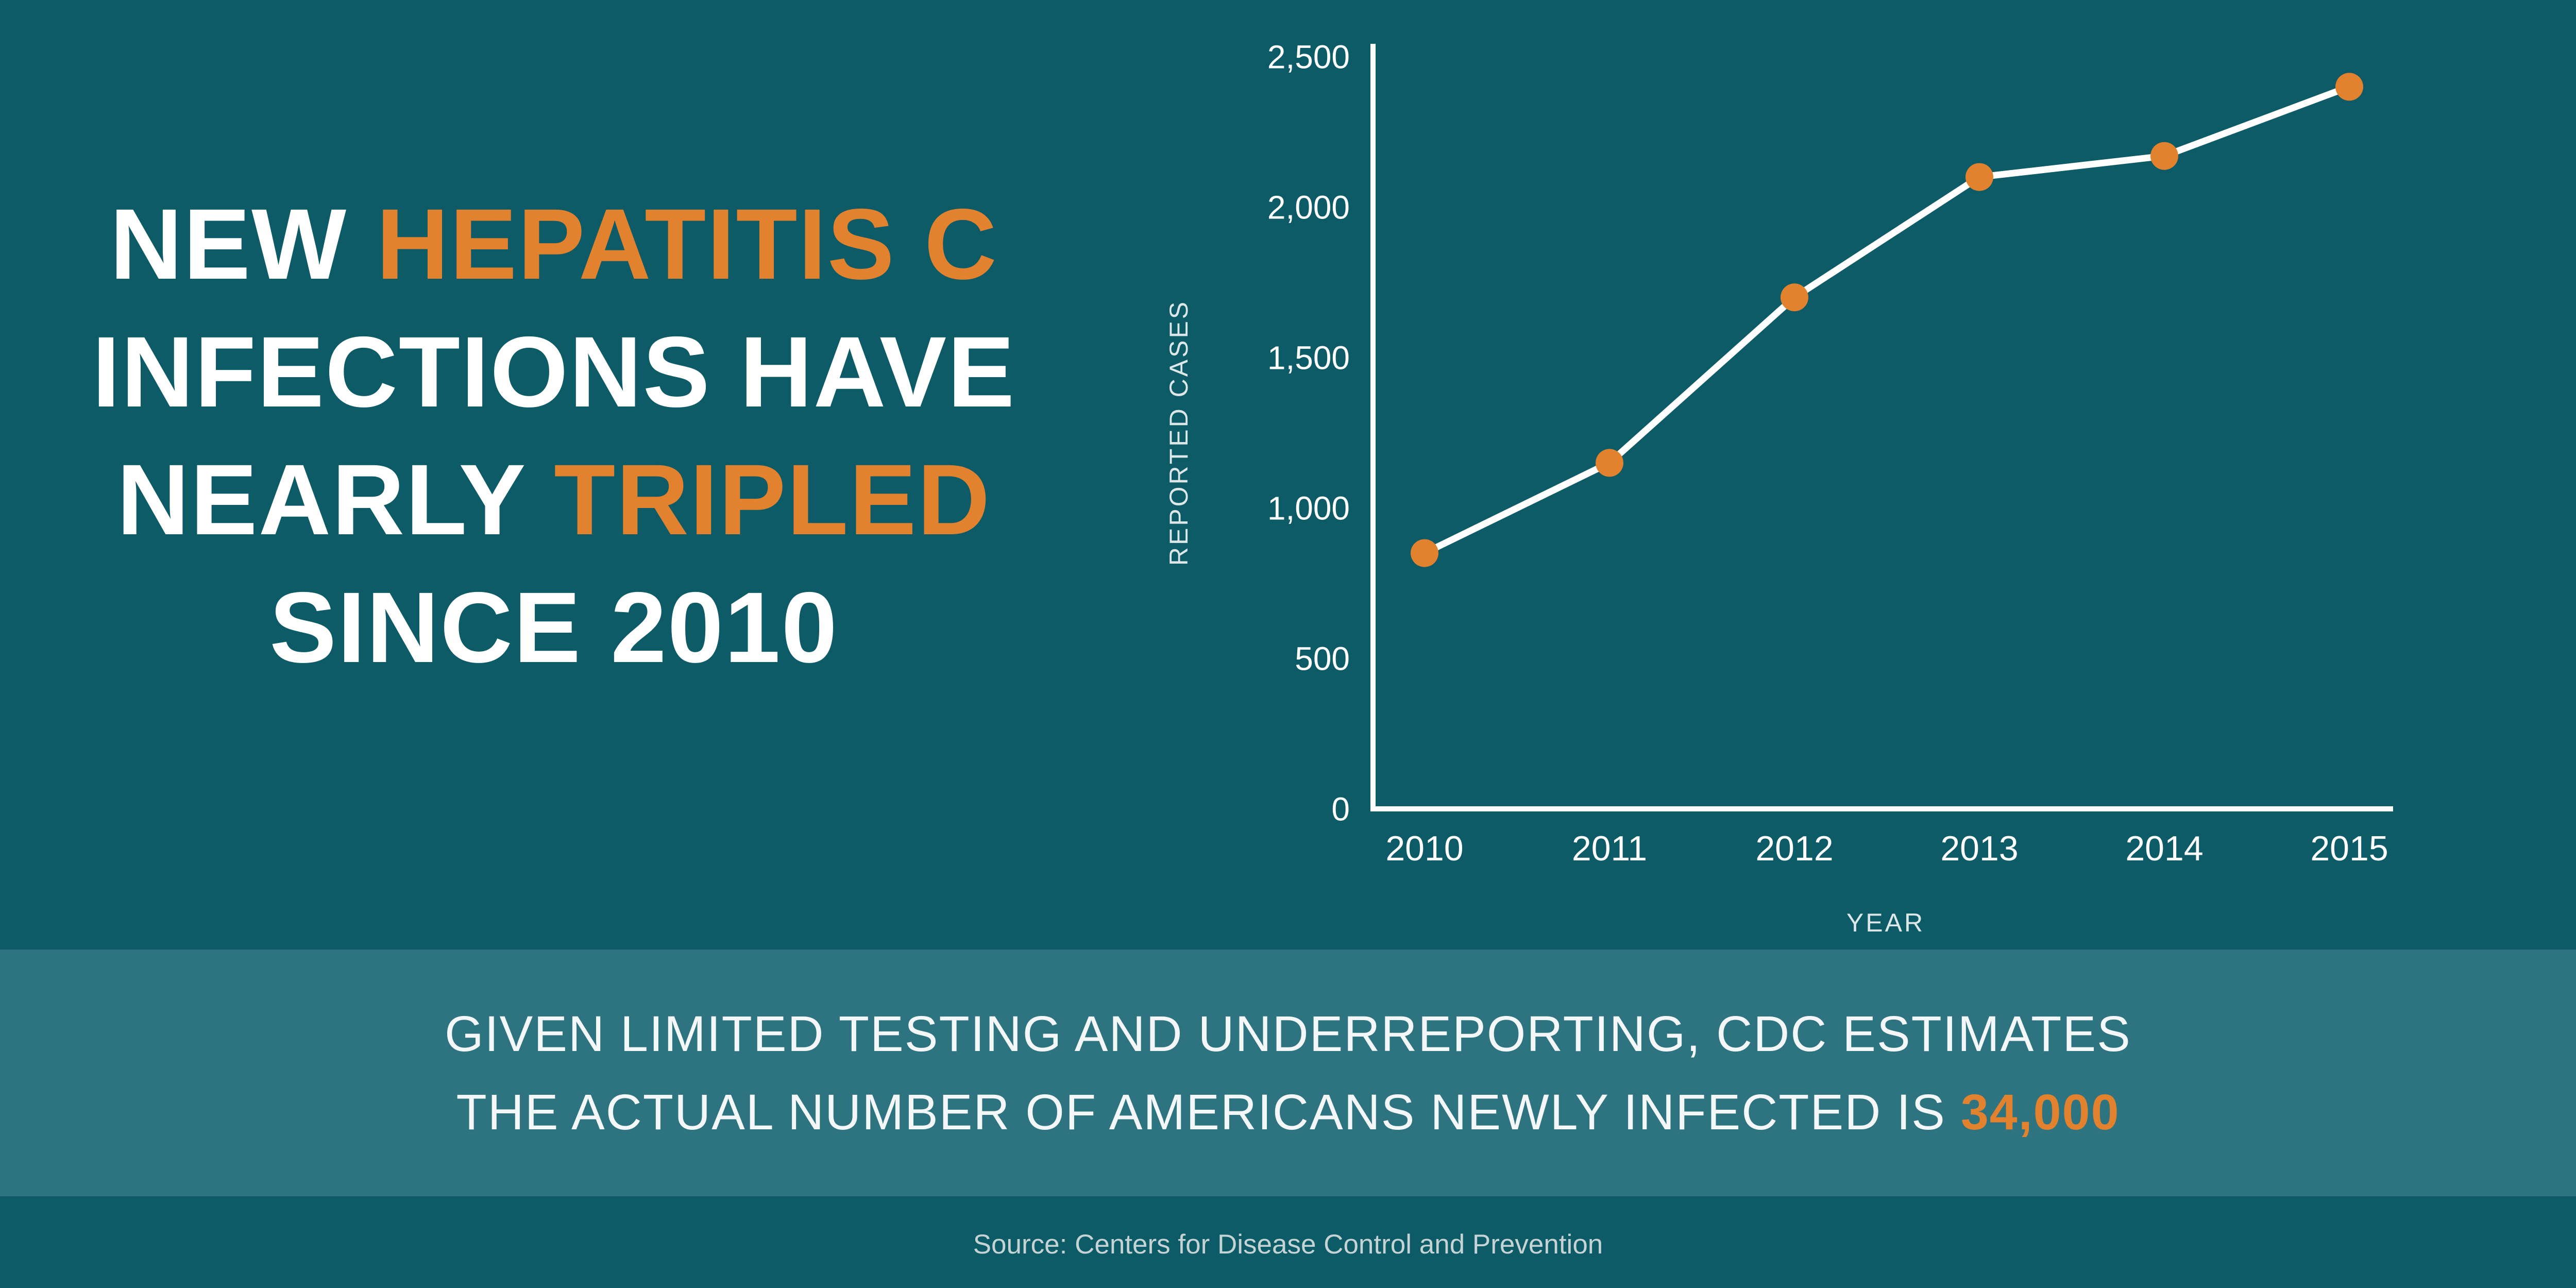 The image size is (2576, 1288). What do you see at coordinates (1308, 56) in the screenshot?
I see `y-tick-label: 2,500` at bounding box center [1308, 56].